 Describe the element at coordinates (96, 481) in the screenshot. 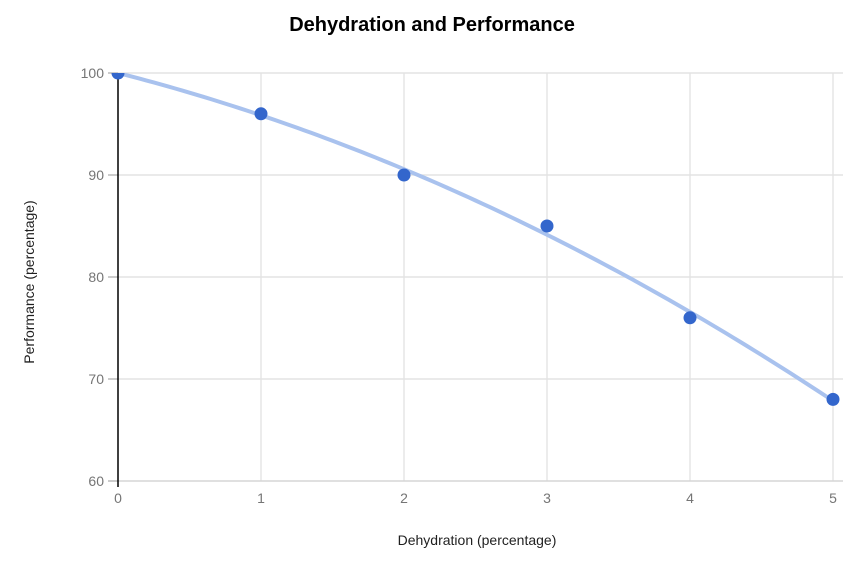

I see `y-tick-label: 60` at that location.